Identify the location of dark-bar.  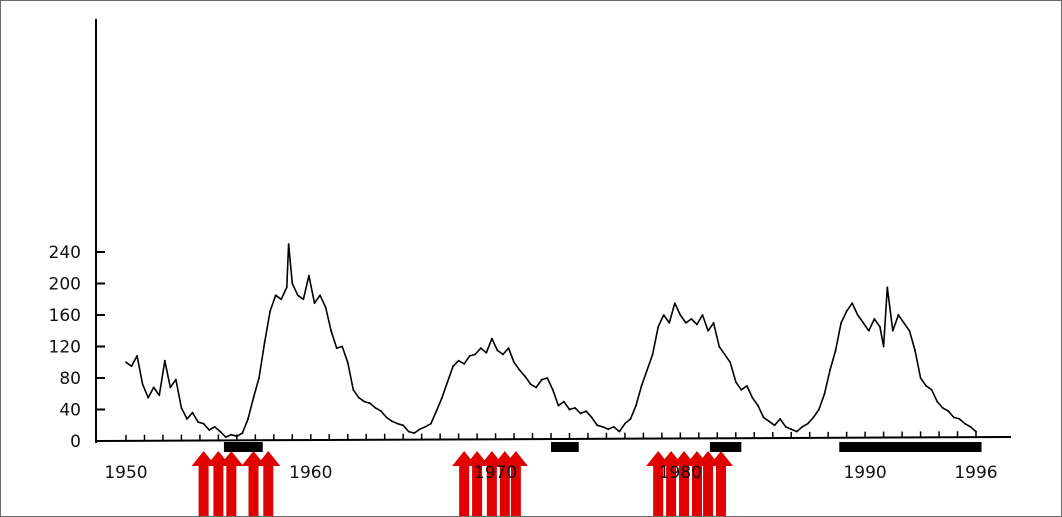
(565, 447).